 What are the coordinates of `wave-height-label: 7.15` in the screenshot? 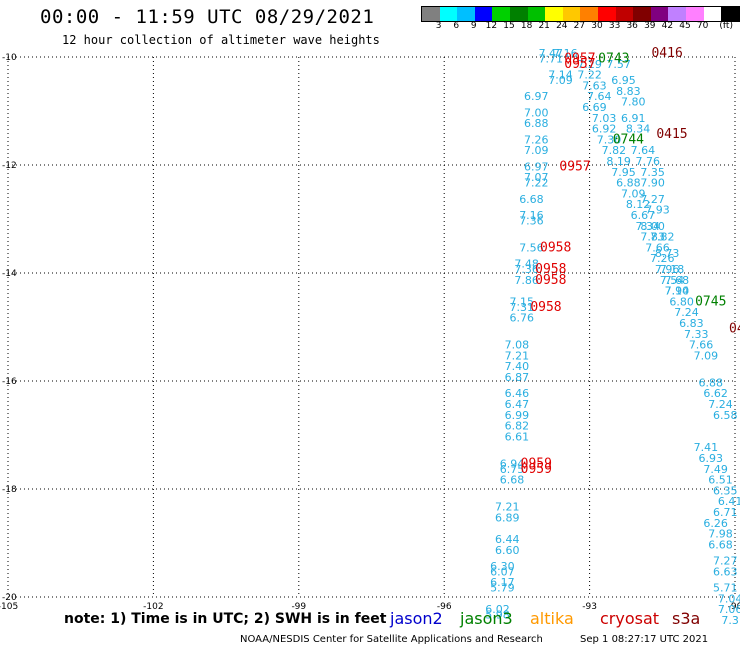 It's located at (521, 301).